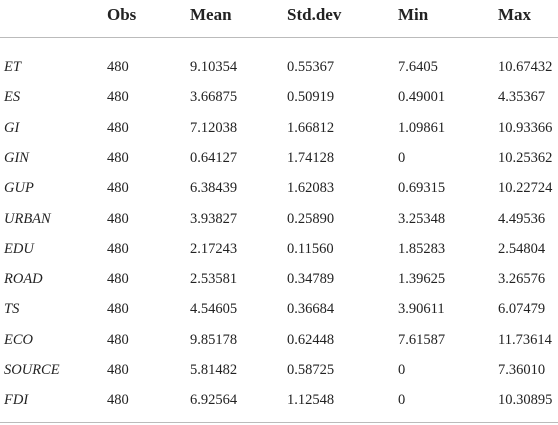 The image size is (558, 425). Describe the element at coordinates (311, 188) in the screenshot. I see `cell-value: 1.62083` at that location.